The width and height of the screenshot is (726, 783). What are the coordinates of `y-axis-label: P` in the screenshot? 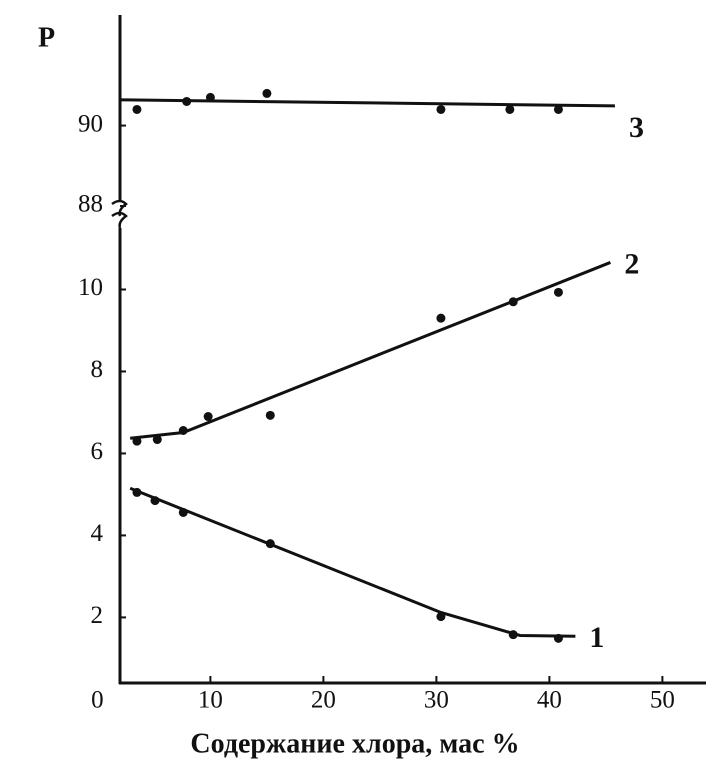 It's located at (46, 37).